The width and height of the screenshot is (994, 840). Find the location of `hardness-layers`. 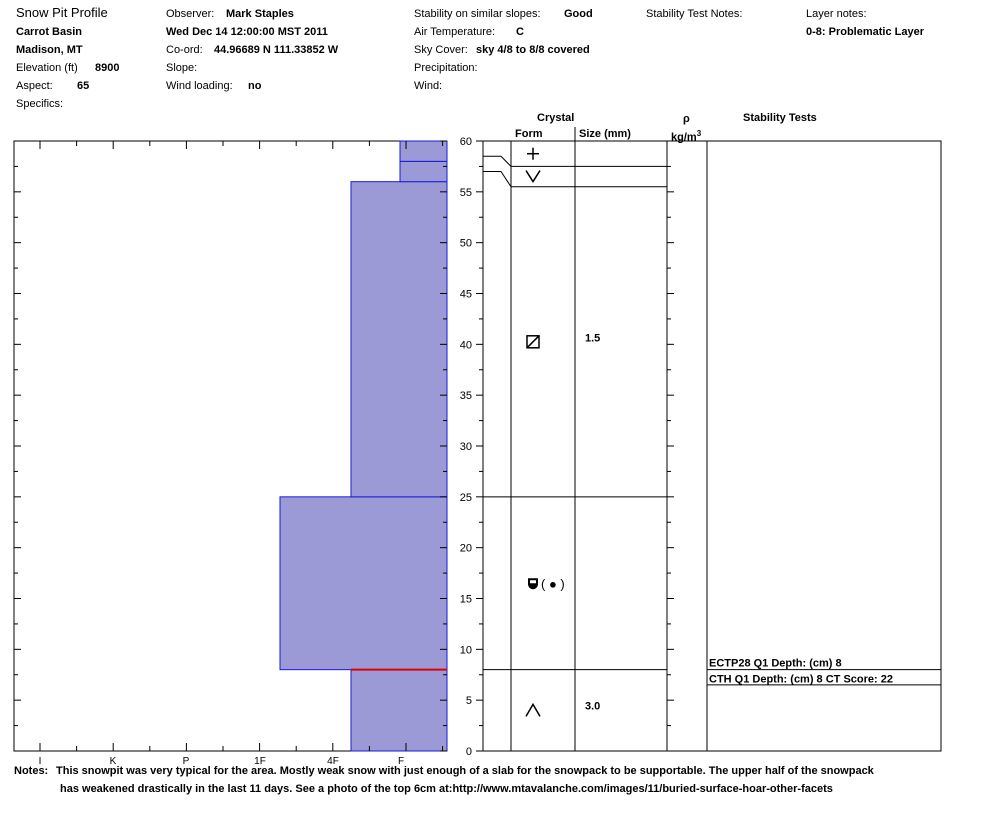

hardness-layers is located at coordinates (363, 446).